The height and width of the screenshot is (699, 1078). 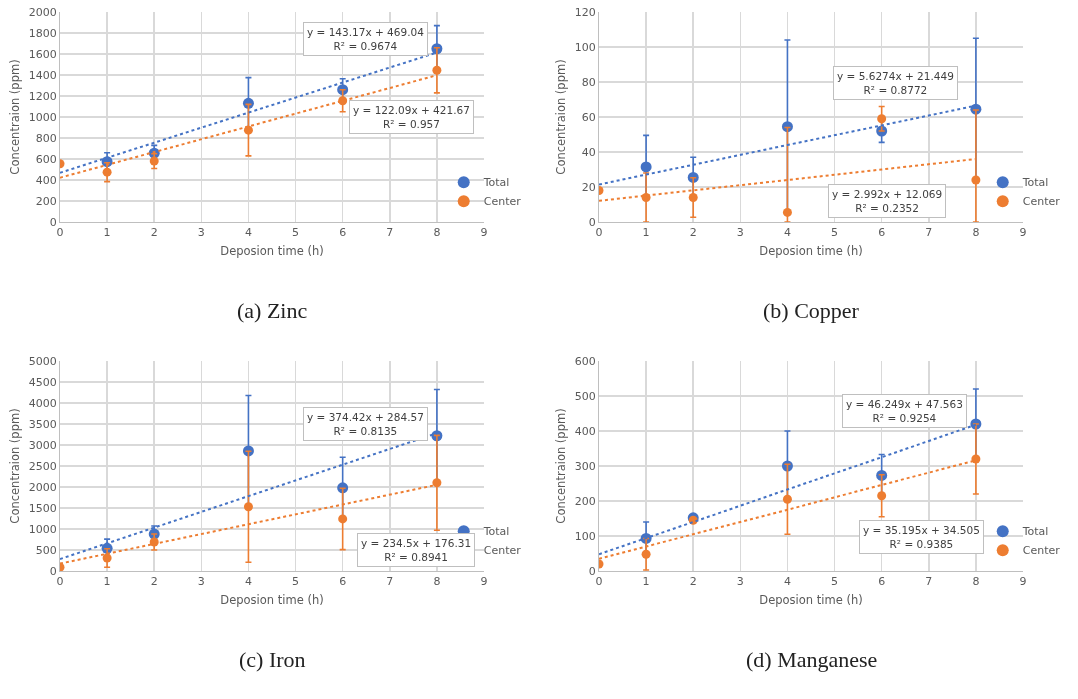 What do you see at coordinates (366, 39) in the screenshot?
I see `annotation: y = 143.17x + 469.04 R² = 0.9674` at bounding box center [366, 39].